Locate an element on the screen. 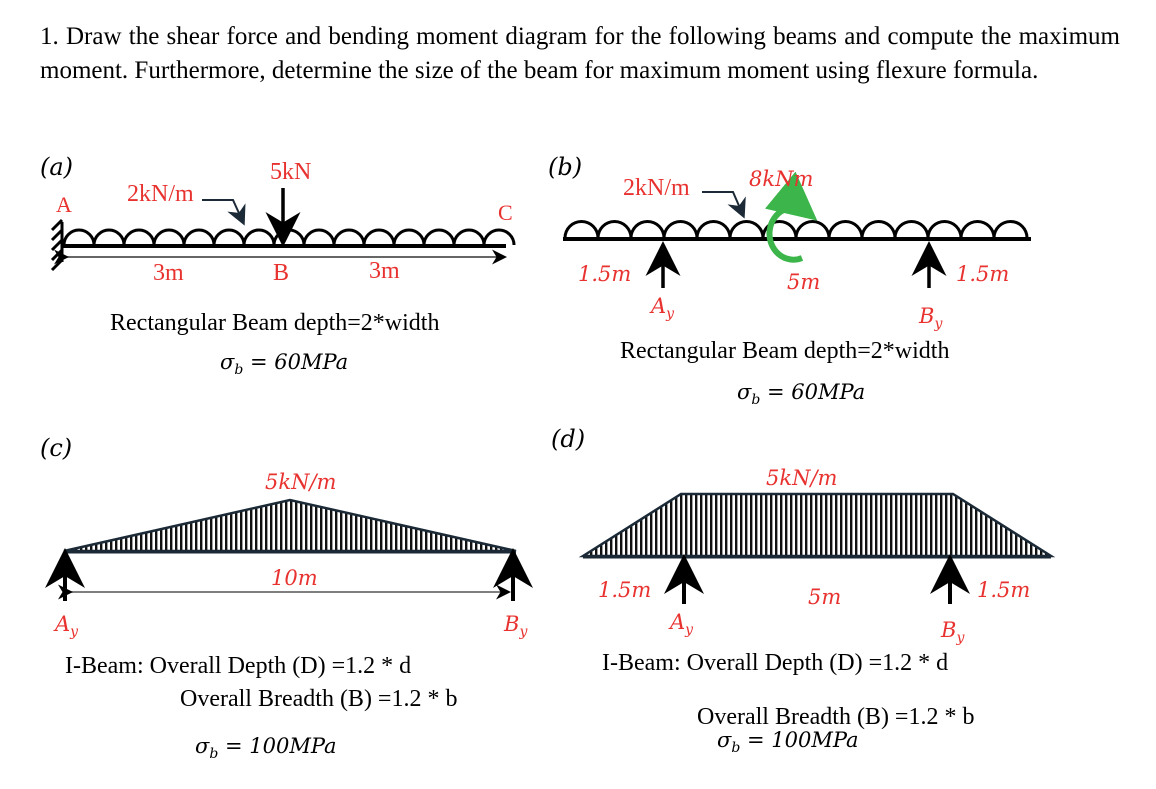  udl-label-b: 2kN/m is located at coordinates (656, 188).